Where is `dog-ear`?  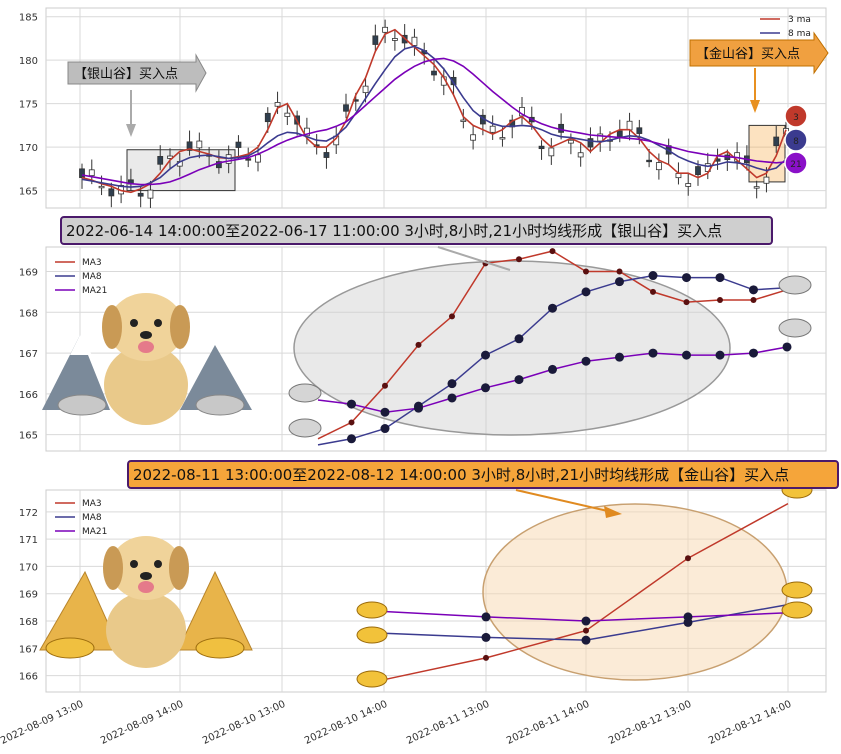 dog-ear is located at coordinates (179, 568).